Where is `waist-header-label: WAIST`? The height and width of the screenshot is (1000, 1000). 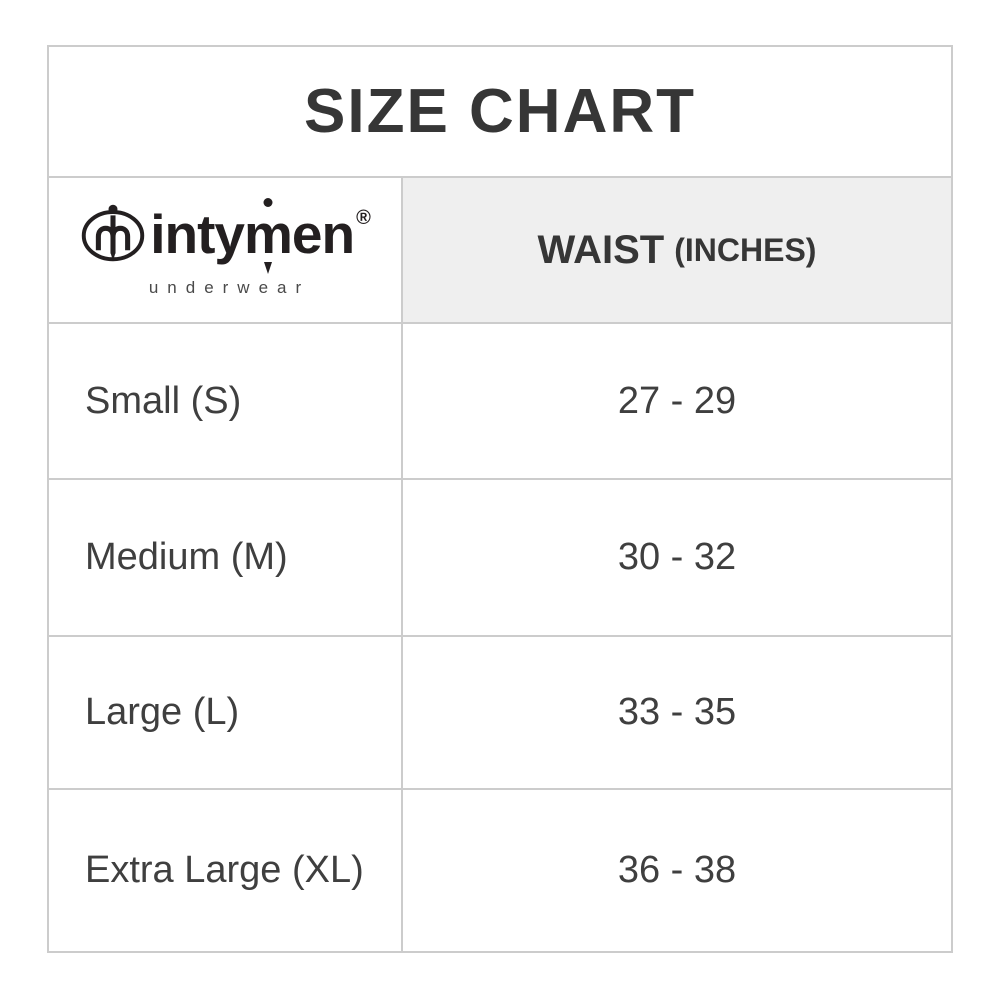 waist-header-label: WAIST is located at coordinates (601, 249).